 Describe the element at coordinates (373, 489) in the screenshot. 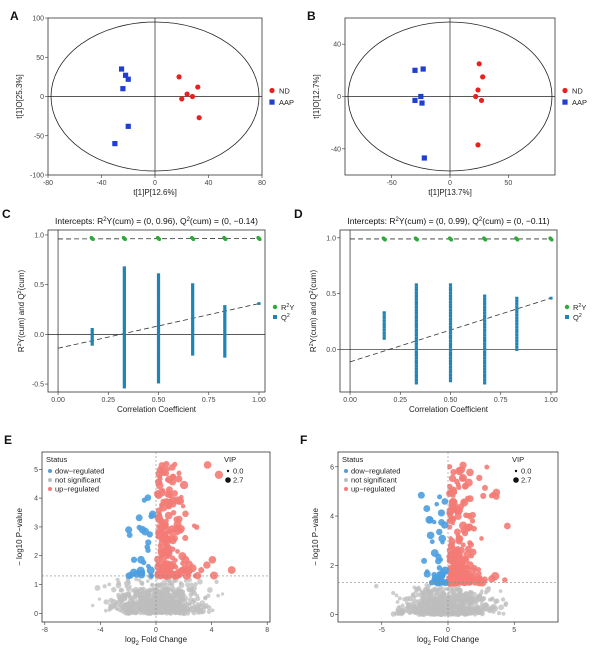

I see `legend-status-label: up−regulated` at that location.